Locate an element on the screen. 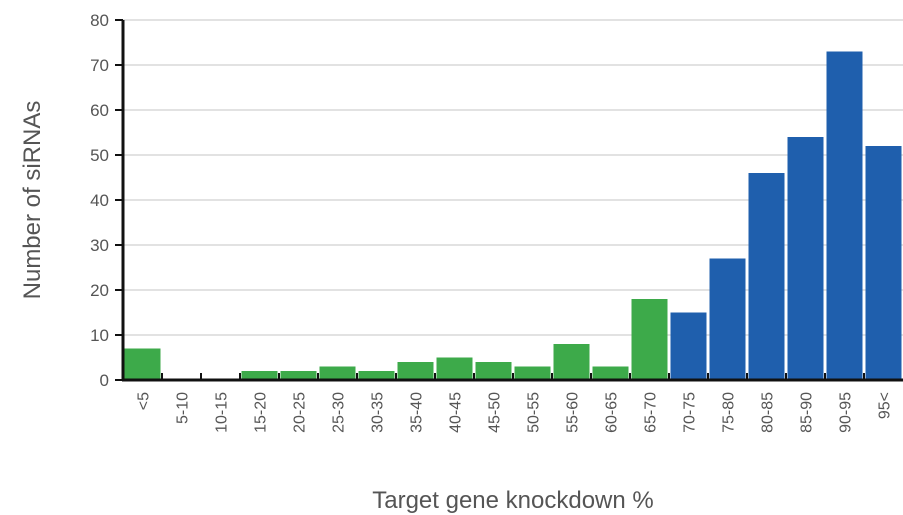 The image size is (903, 515). x-tick-label: 80-85 is located at coordinates (768, 412).